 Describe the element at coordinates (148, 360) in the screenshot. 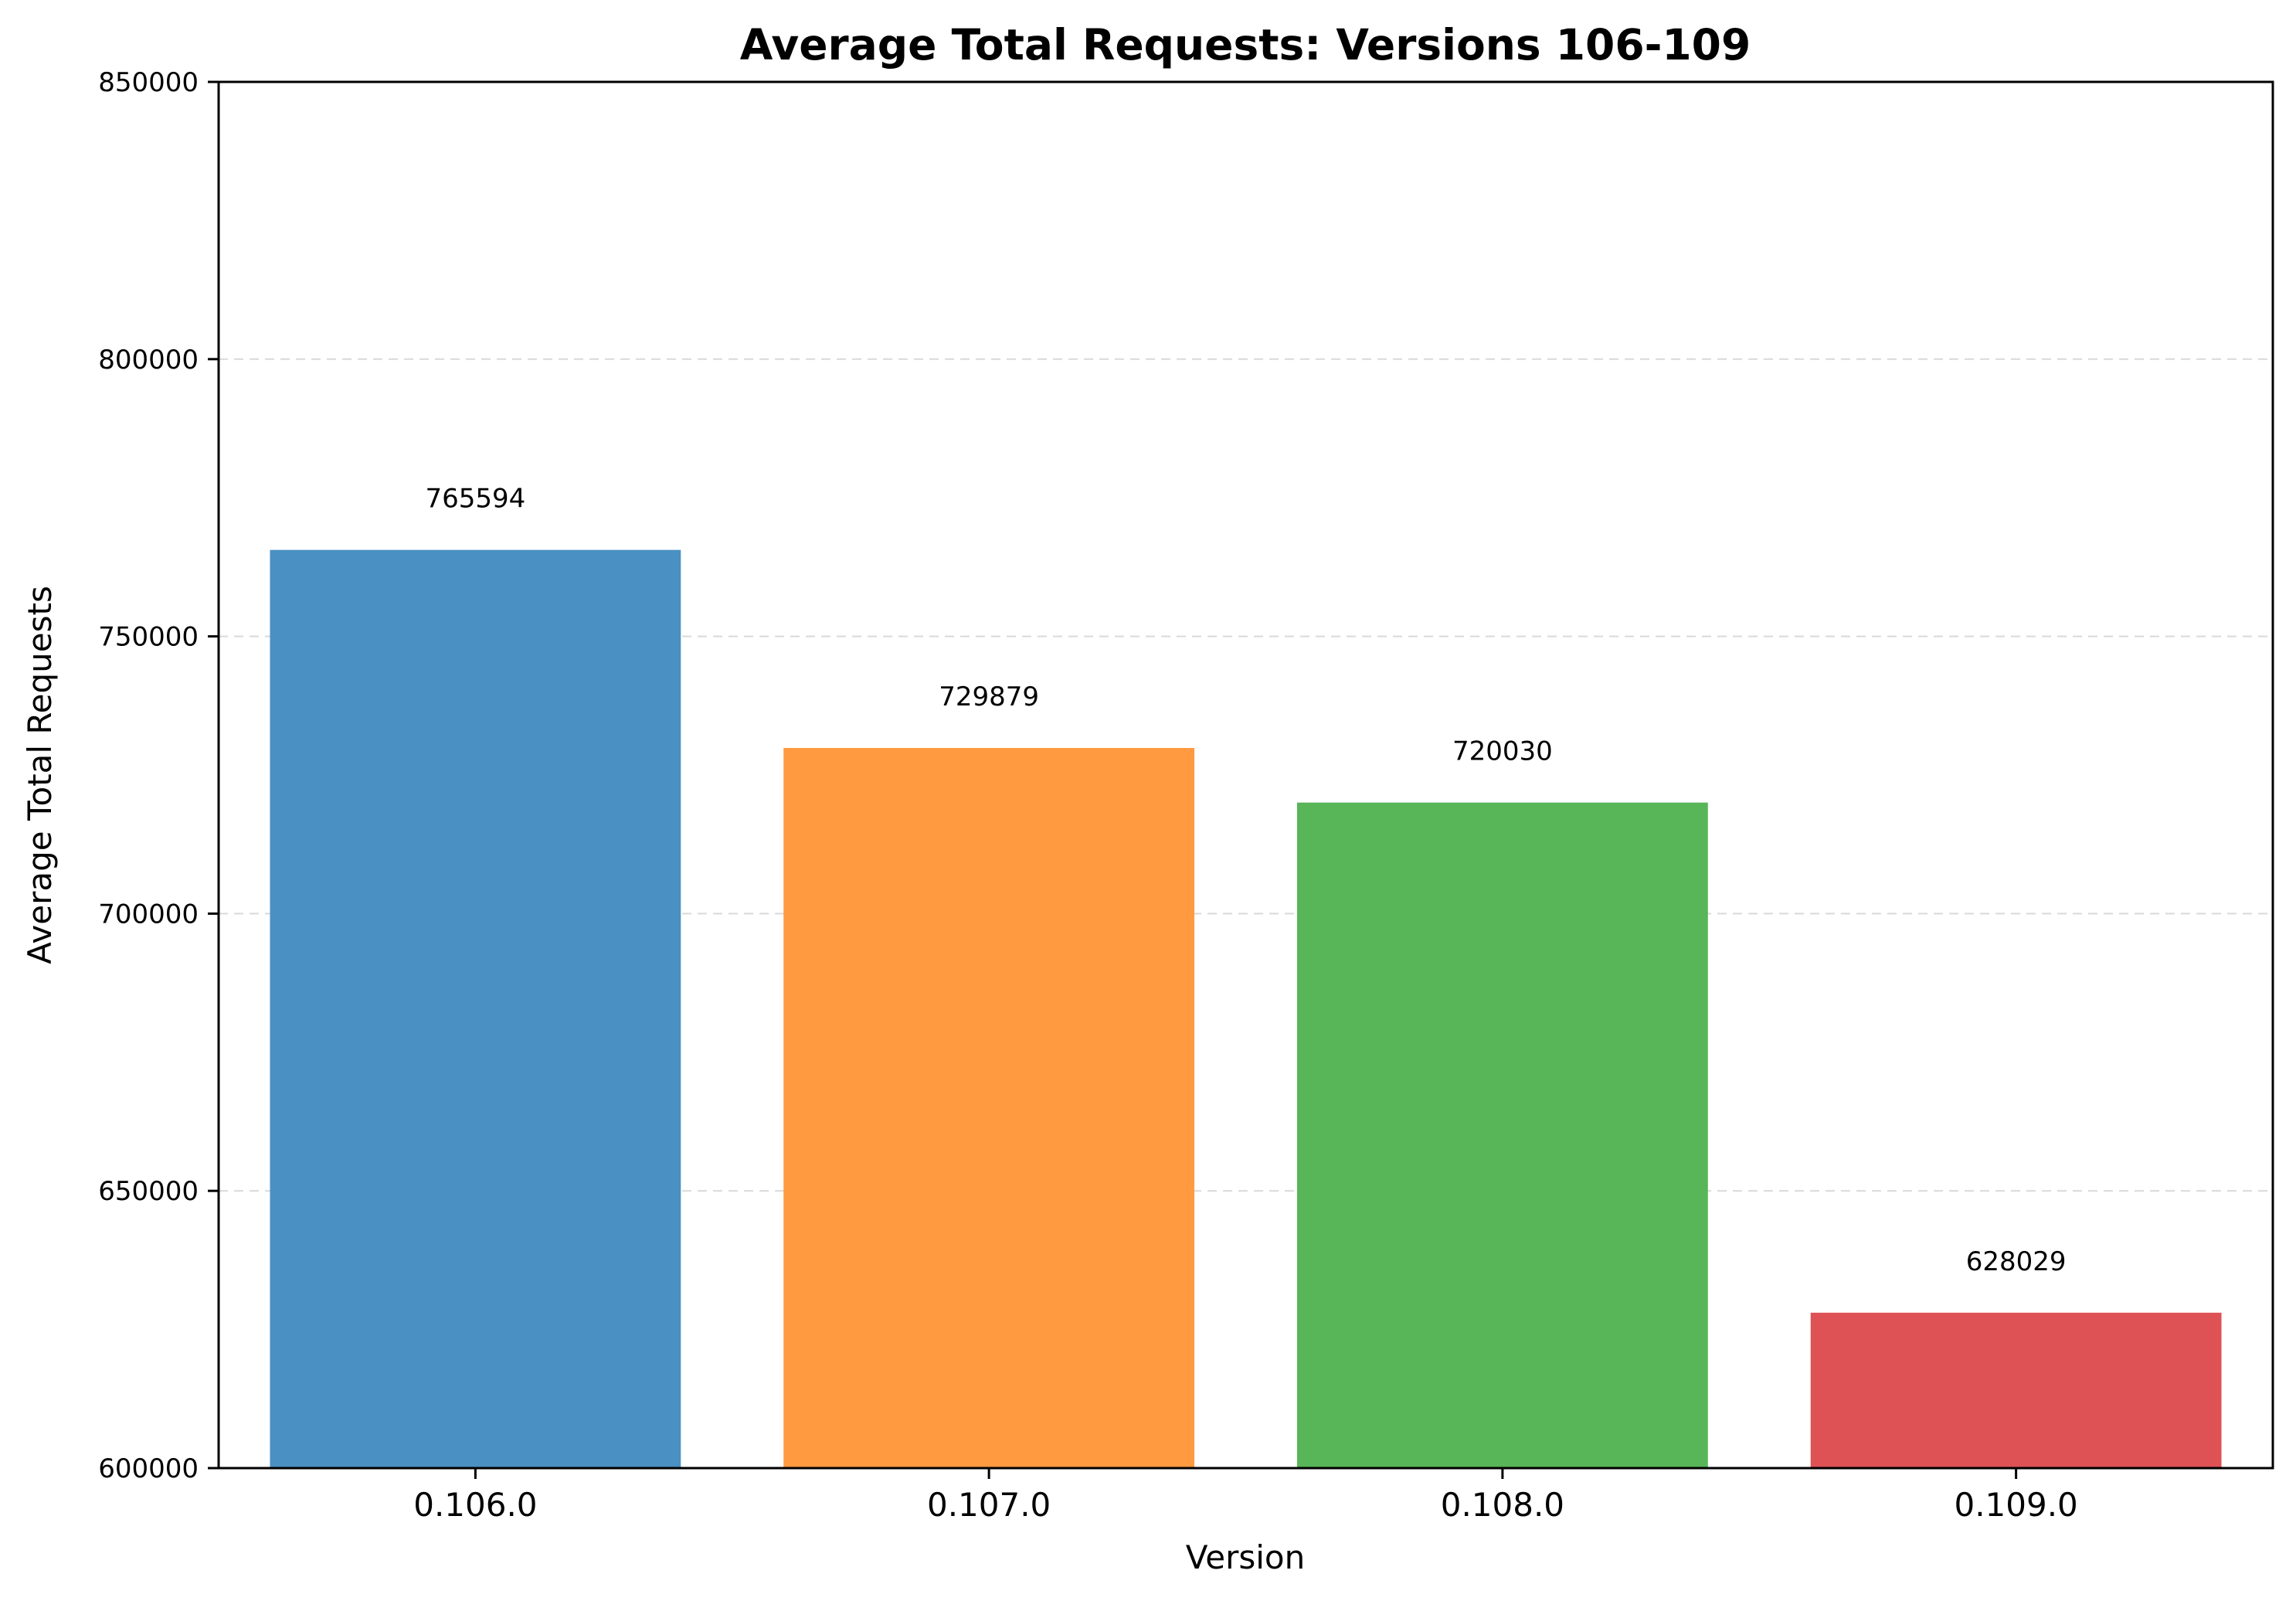

I see `y-tick-label: 800000` at that location.